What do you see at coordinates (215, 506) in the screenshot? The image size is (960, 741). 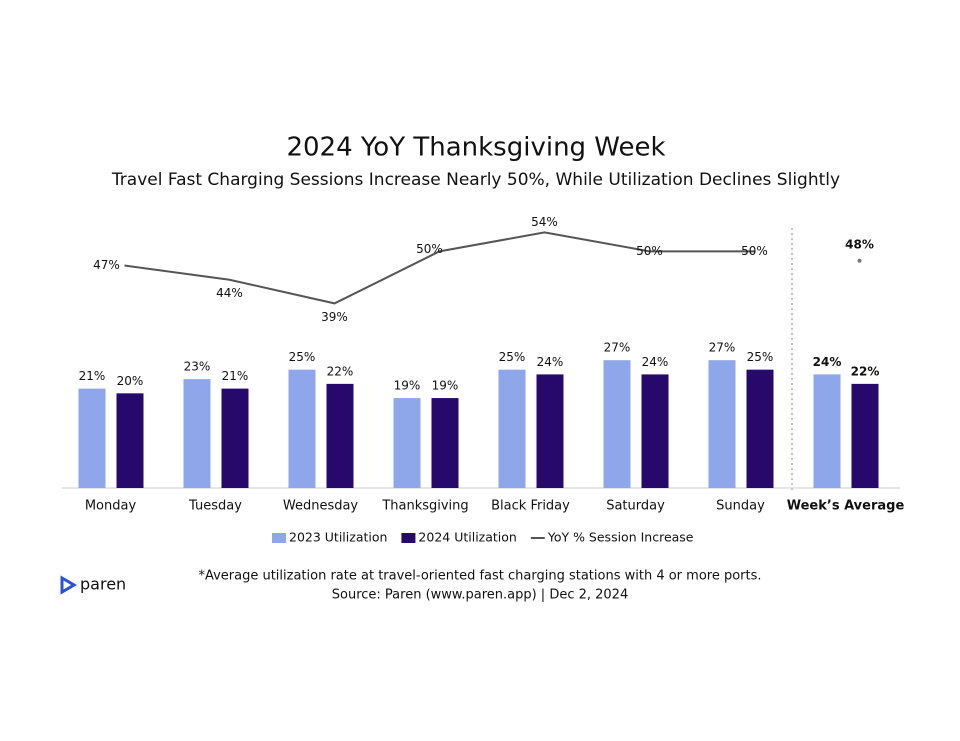 I see `x-tick-label: Tuesday` at bounding box center [215, 506].